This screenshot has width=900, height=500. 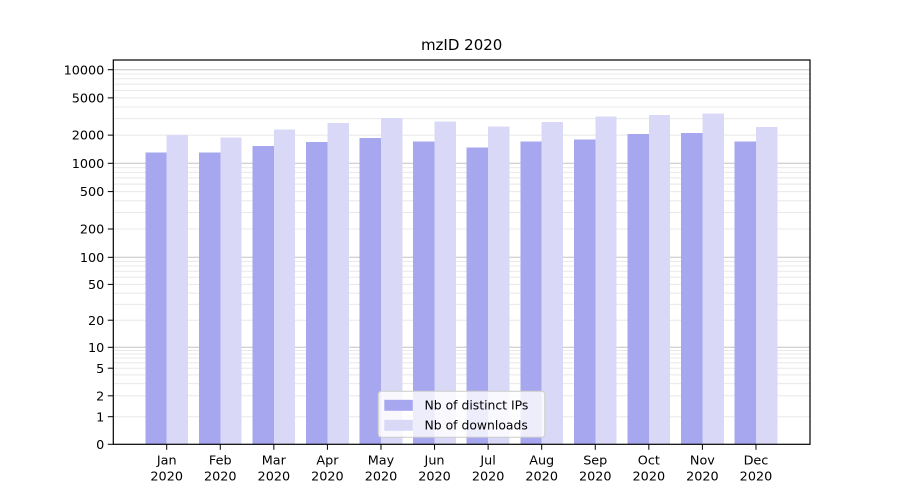 I want to click on y-tick-label-50: 50, so click(x=96, y=285).